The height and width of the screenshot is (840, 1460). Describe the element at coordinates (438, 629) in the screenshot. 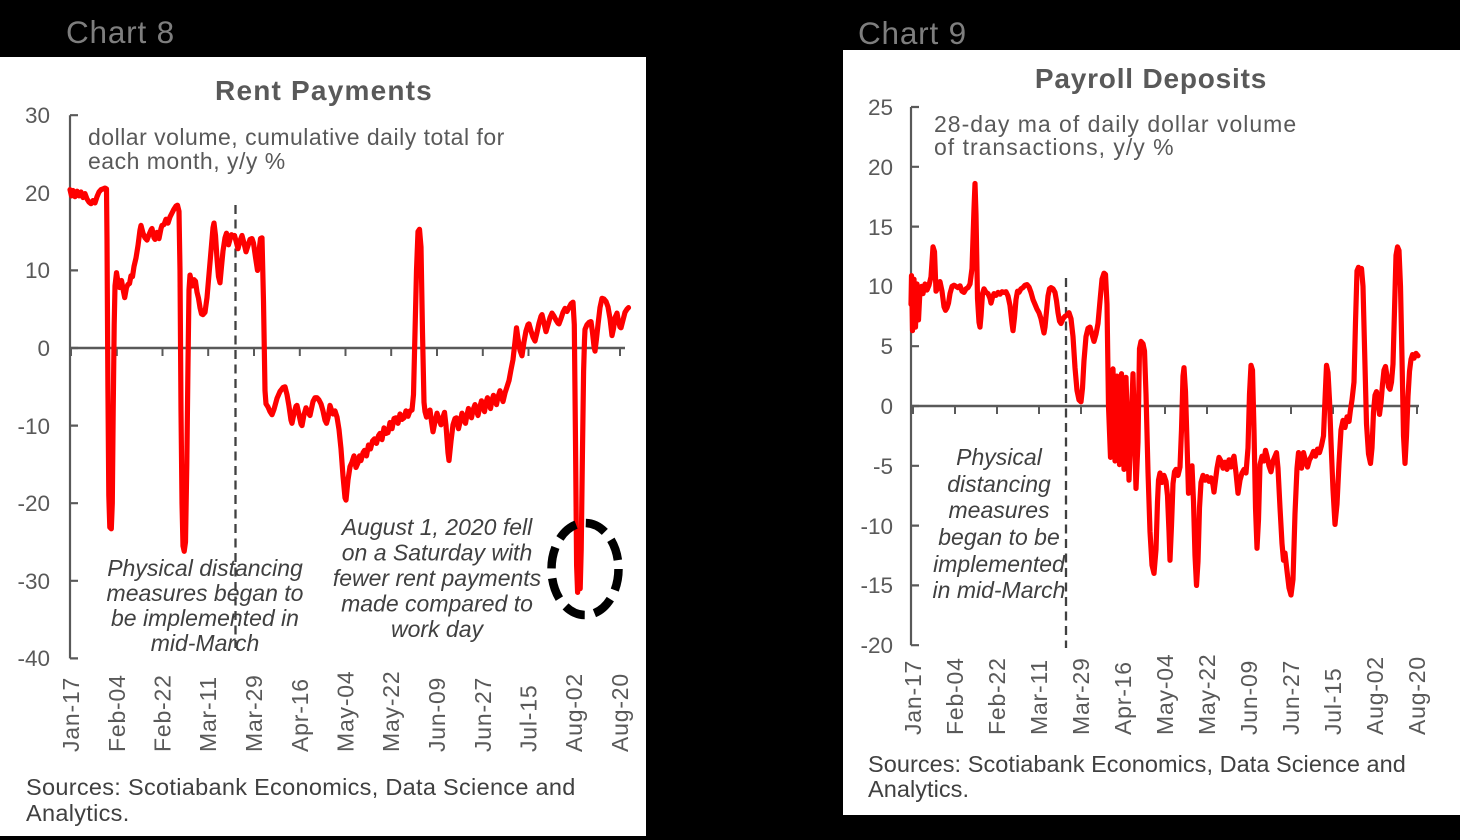

I see `svg-text: work day` at that location.